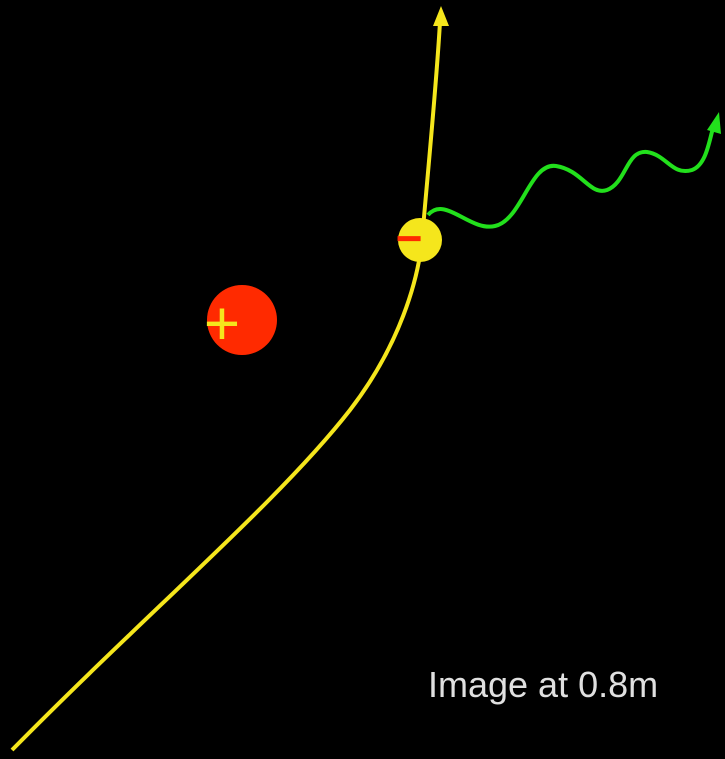  What do you see at coordinates (441, 16) in the screenshot?
I see `electron-arrowhead` at bounding box center [441, 16].